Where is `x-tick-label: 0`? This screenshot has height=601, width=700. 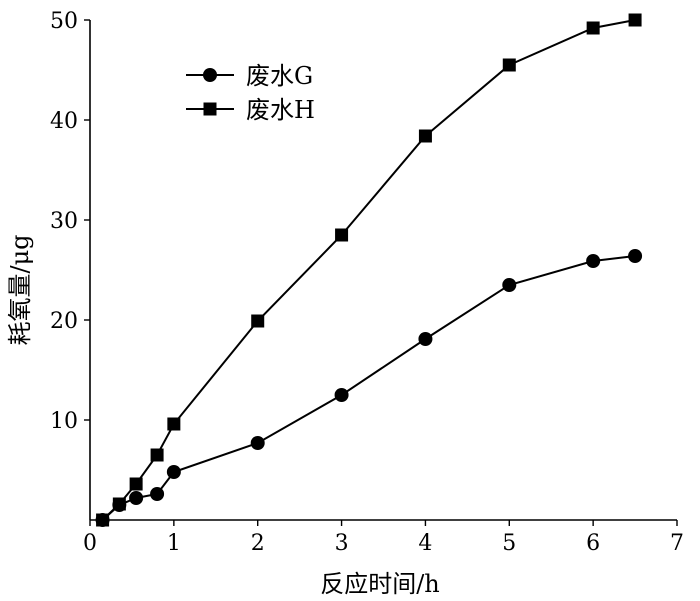
x-tick-label: 0 is located at coordinates (90, 543).